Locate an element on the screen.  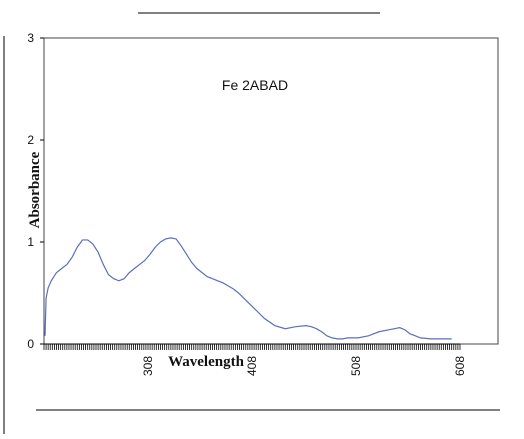
x-tick-label: 308 is located at coordinates (148, 366).